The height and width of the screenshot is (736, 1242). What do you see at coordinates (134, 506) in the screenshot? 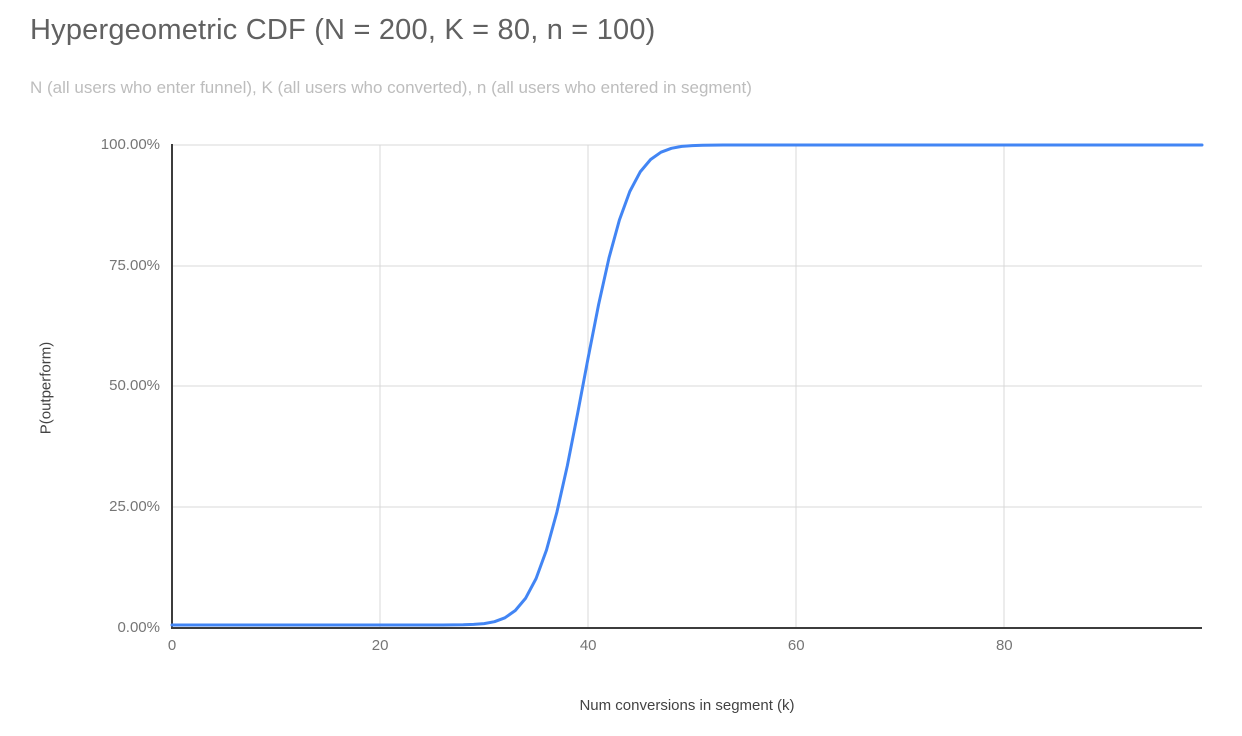
I see `y-tick-label: 25.00%` at bounding box center [134, 506].